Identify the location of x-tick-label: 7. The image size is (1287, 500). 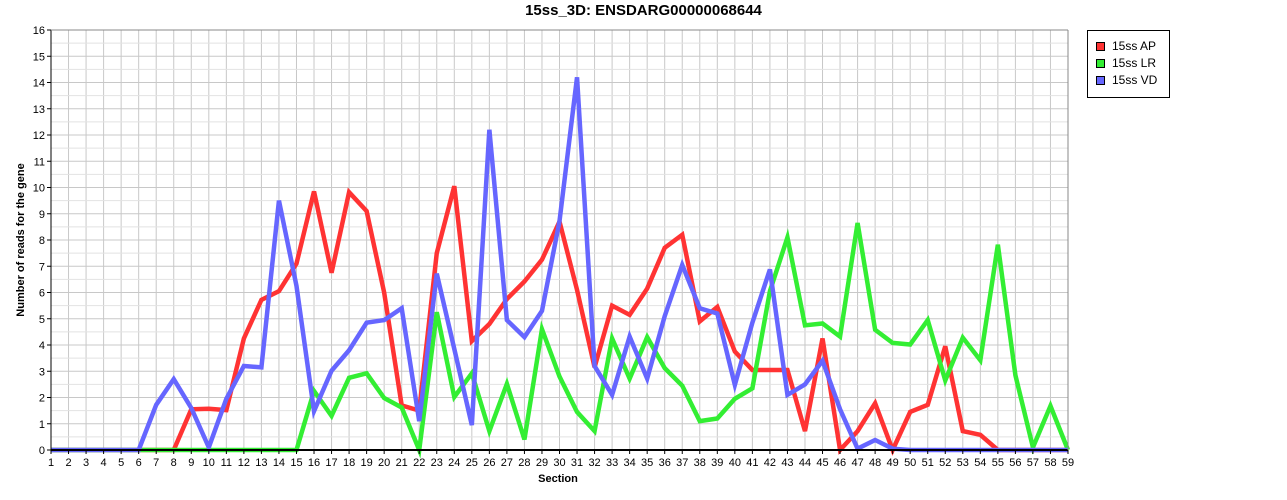
(156, 463).